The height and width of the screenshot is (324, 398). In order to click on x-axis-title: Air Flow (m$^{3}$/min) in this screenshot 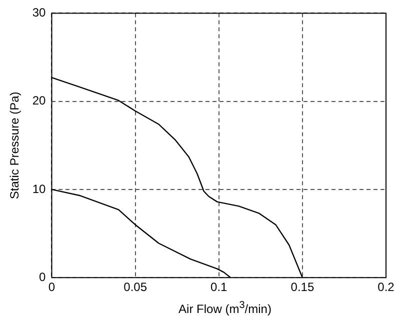, I will do `click(225, 308)`.